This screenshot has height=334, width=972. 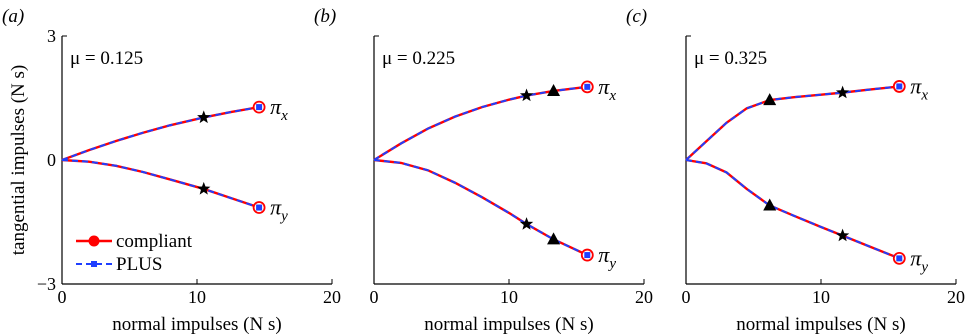 What do you see at coordinates (13, 16) in the screenshot?
I see `panel-label: (a)` at bounding box center [13, 16].